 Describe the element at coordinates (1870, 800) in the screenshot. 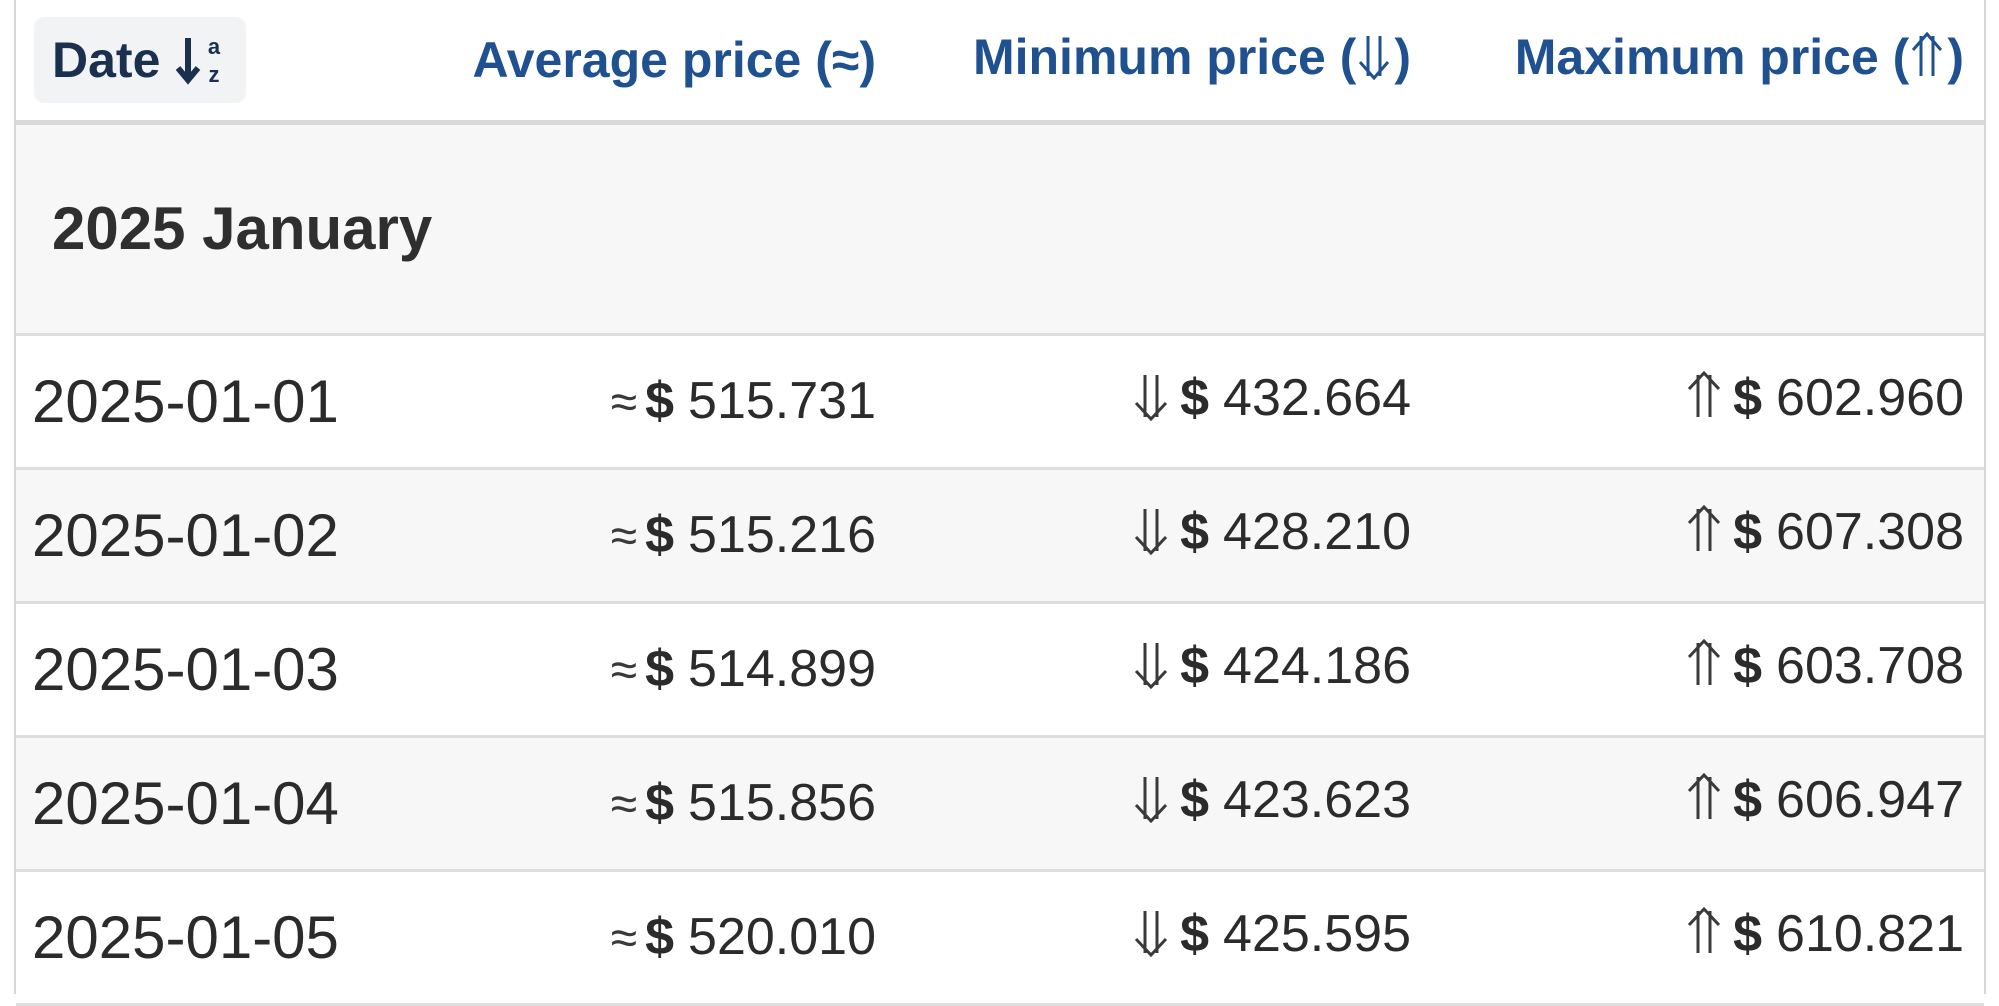

I see `maximum-price-value: 606.947` at that location.